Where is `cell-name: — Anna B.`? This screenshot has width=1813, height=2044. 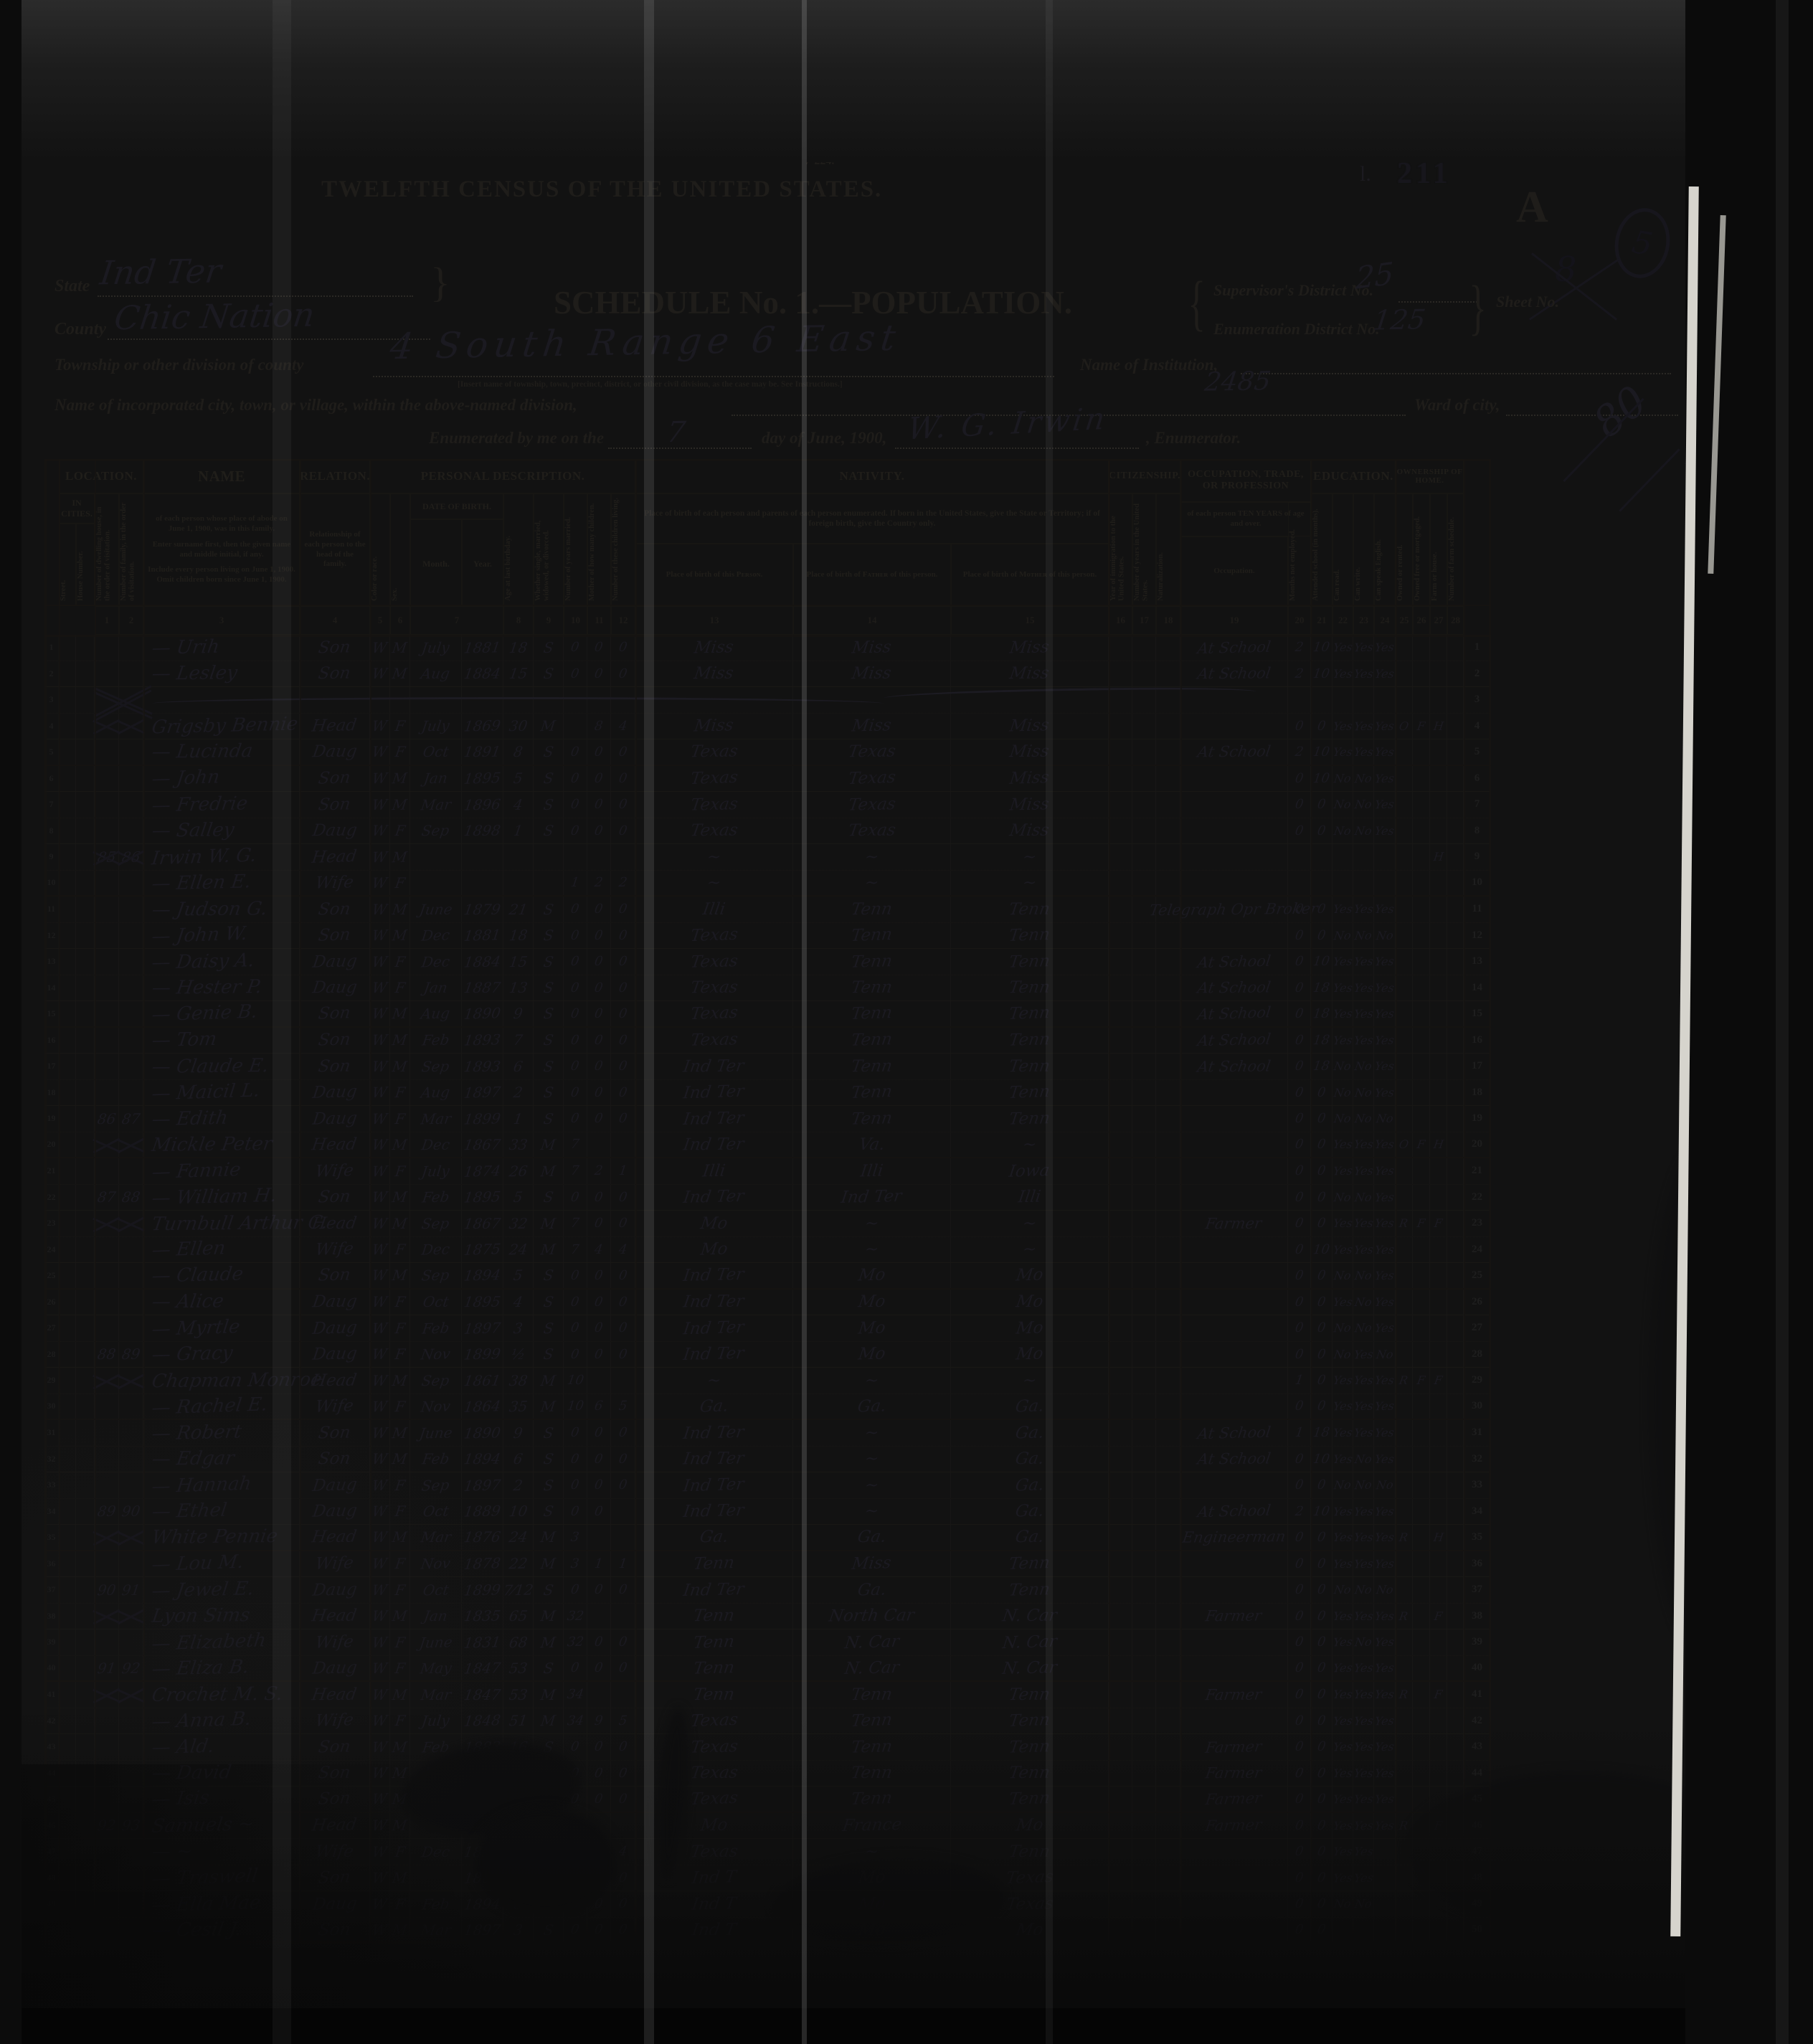
cell-name: — Anna B. is located at coordinates (221, 1720).